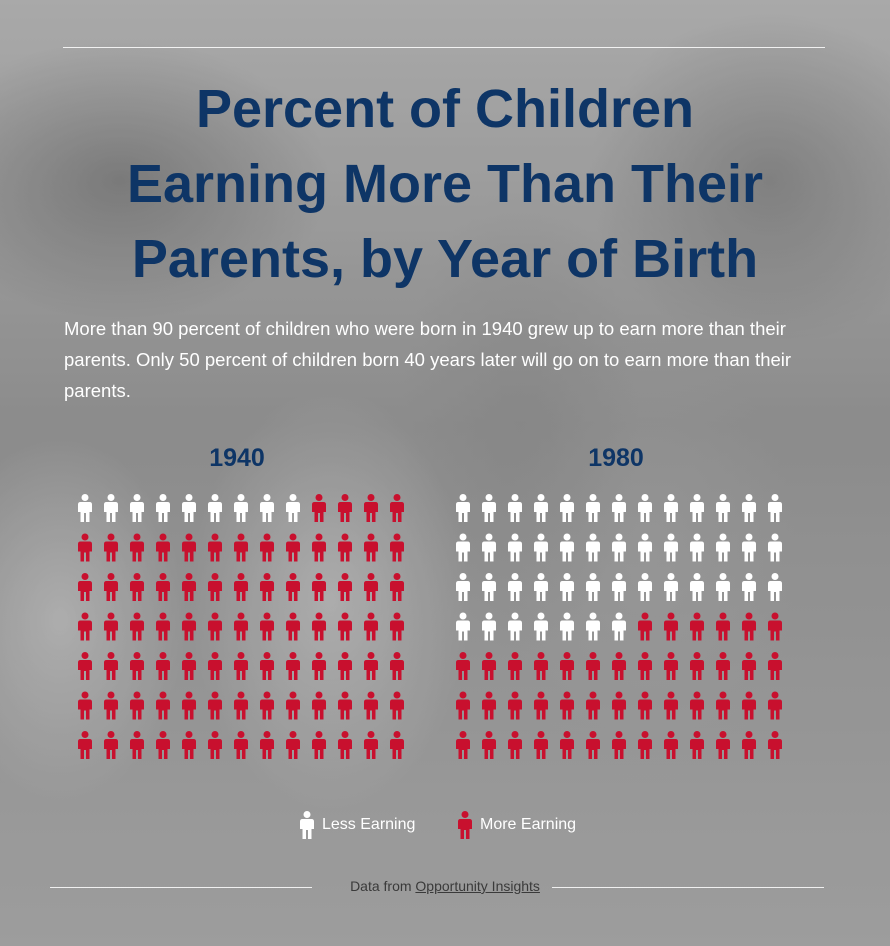 The image size is (890, 946). Describe the element at coordinates (465, 825) in the screenshot. I see `legend-person-red` at that location.